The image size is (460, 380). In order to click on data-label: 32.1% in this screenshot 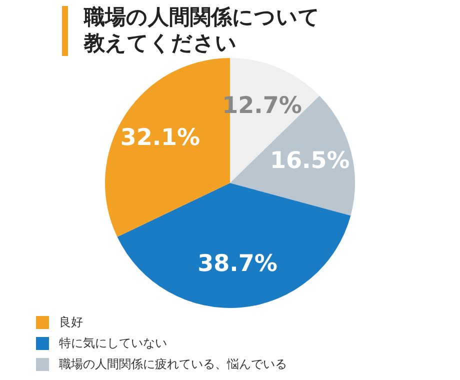, I will do `click(160, 137)`.